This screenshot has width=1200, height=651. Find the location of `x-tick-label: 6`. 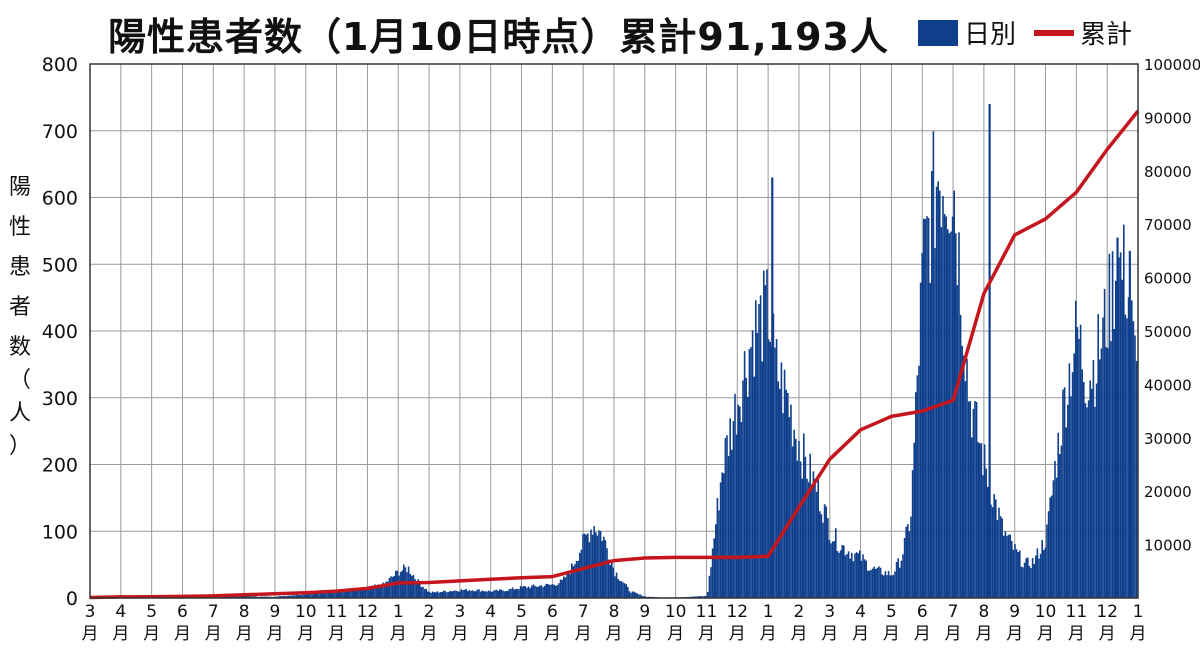

x-tick-label: 6 is located at coordinates (552, 612).